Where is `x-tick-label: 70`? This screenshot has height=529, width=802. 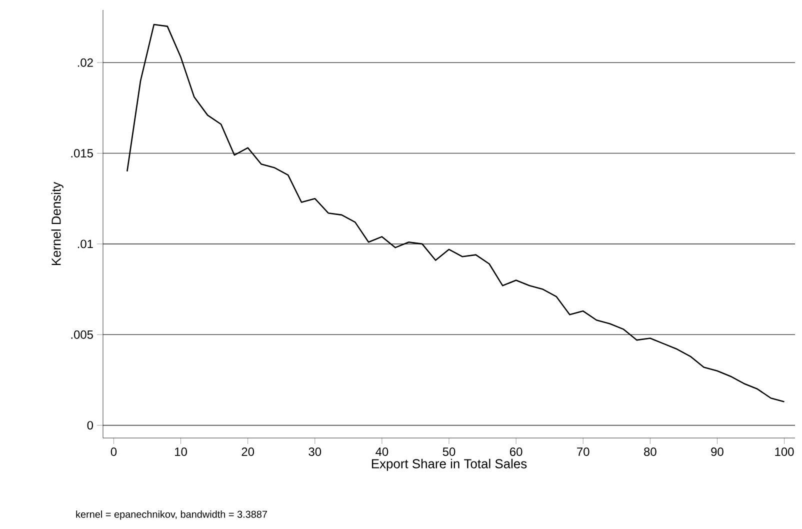 x-tick-label: 70 is located at coordinates (583, 452).